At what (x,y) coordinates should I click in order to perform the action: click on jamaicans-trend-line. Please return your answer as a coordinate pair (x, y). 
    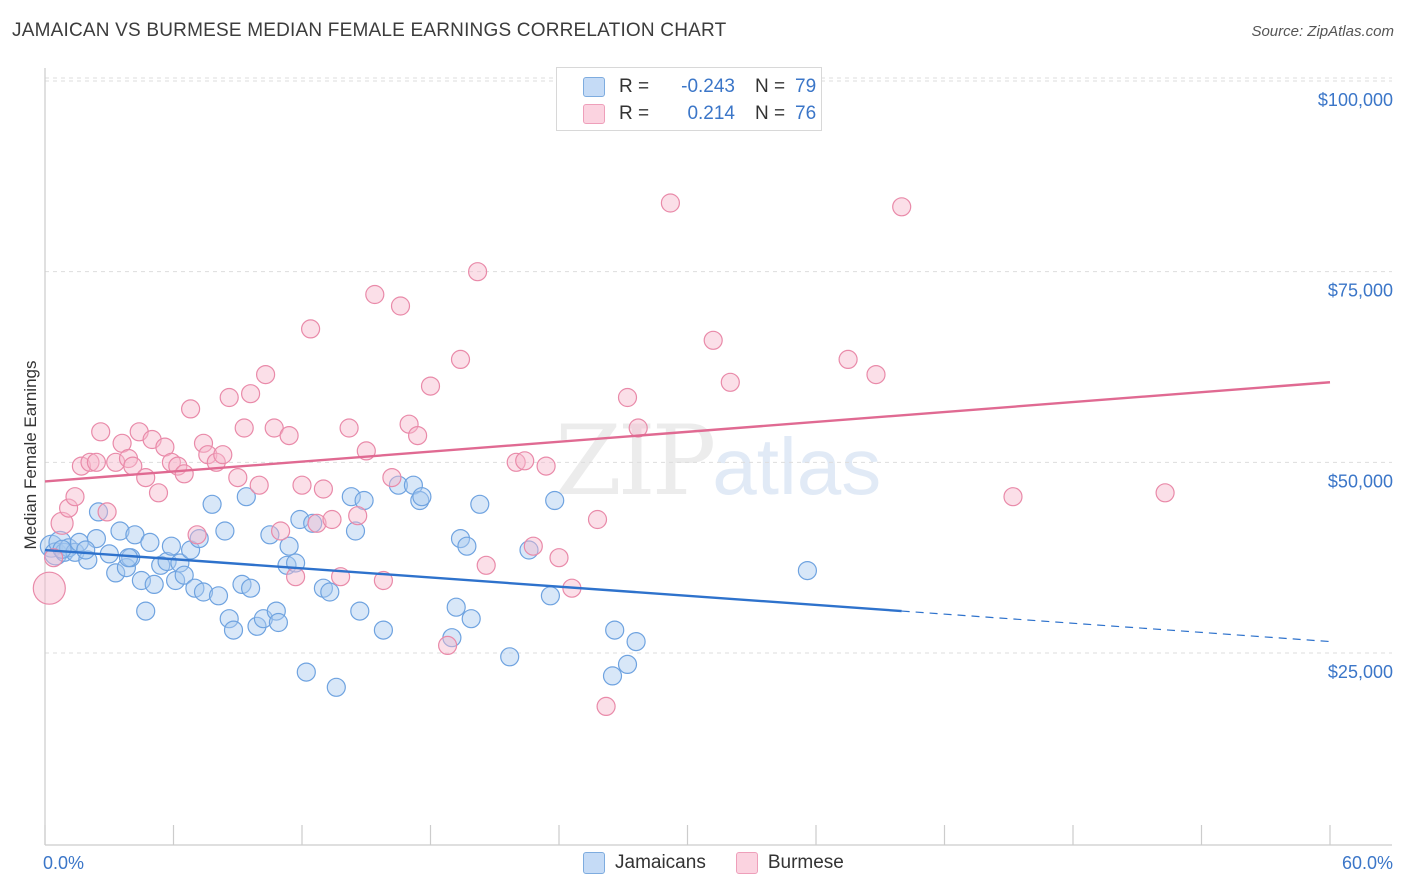
    Looking at the image, I should click on (473, 580).